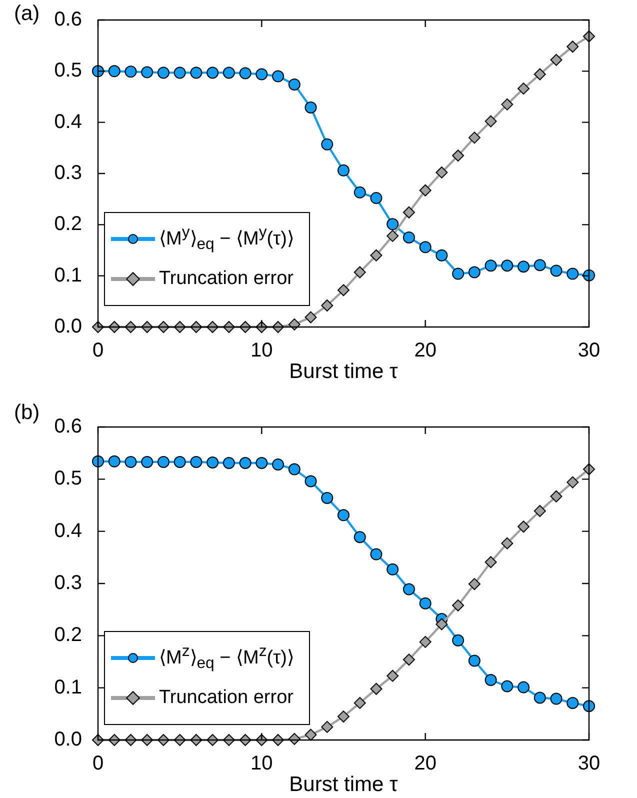 The image size is (637, 798). I want to click on y-tick-label: 0.4, so click(68, 121).